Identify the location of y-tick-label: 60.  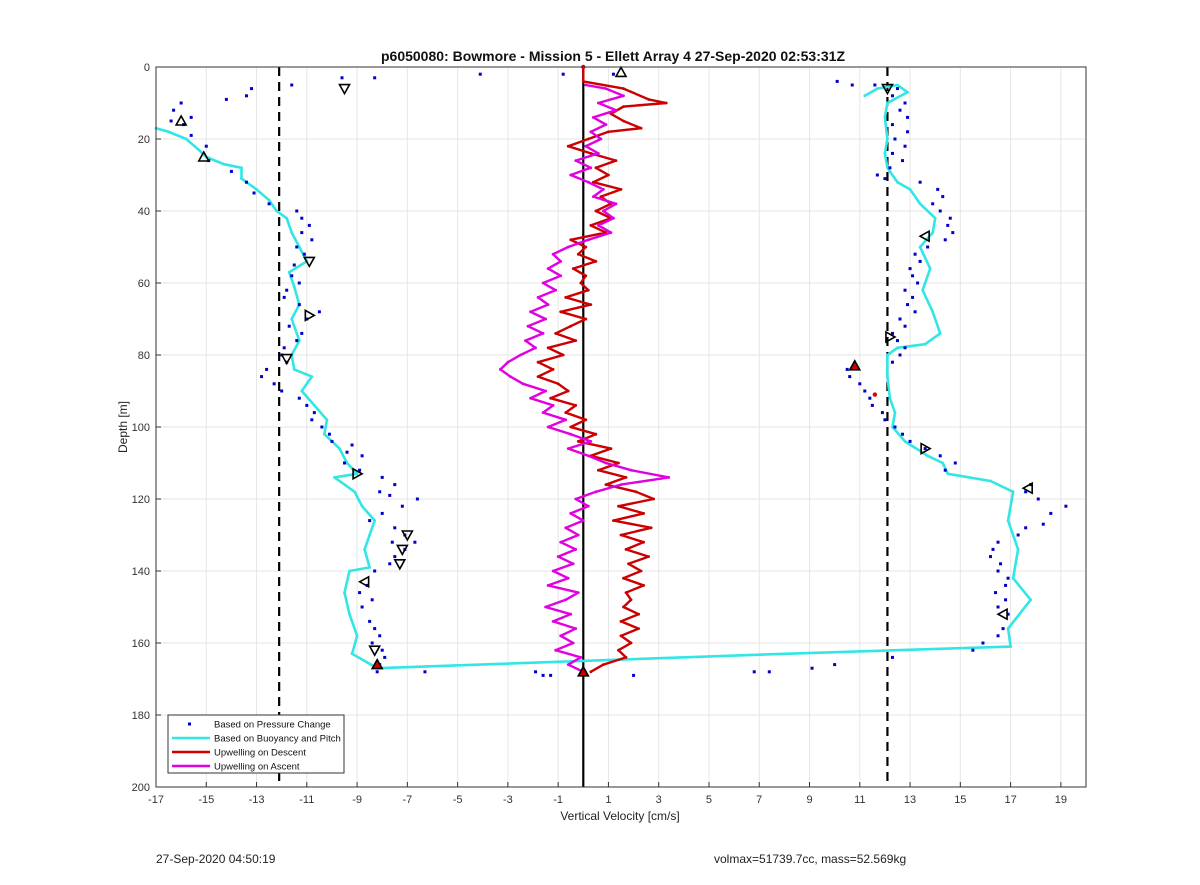
(144, 284).